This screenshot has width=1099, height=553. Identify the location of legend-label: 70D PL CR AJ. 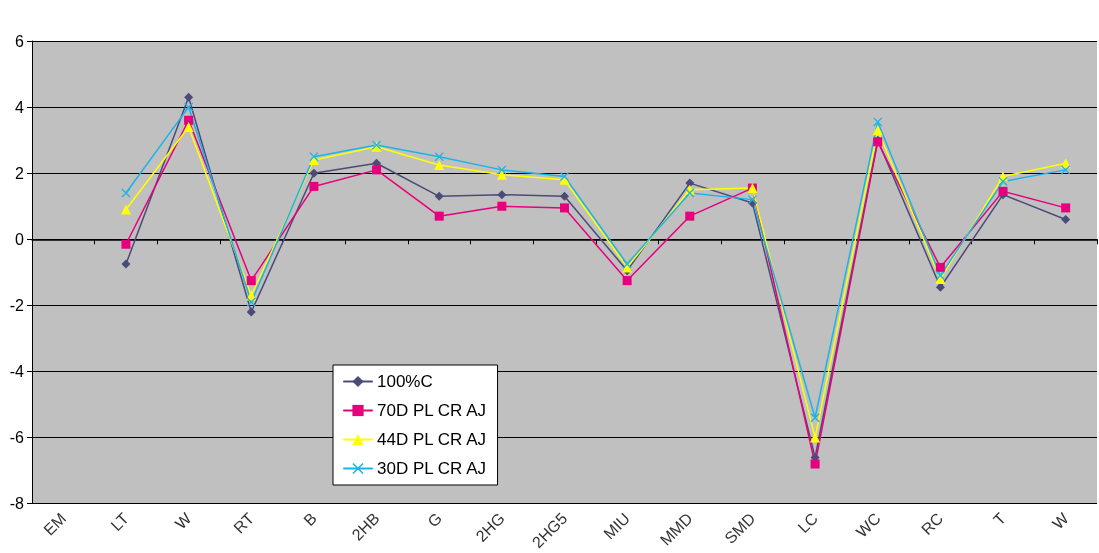
(431, 410).